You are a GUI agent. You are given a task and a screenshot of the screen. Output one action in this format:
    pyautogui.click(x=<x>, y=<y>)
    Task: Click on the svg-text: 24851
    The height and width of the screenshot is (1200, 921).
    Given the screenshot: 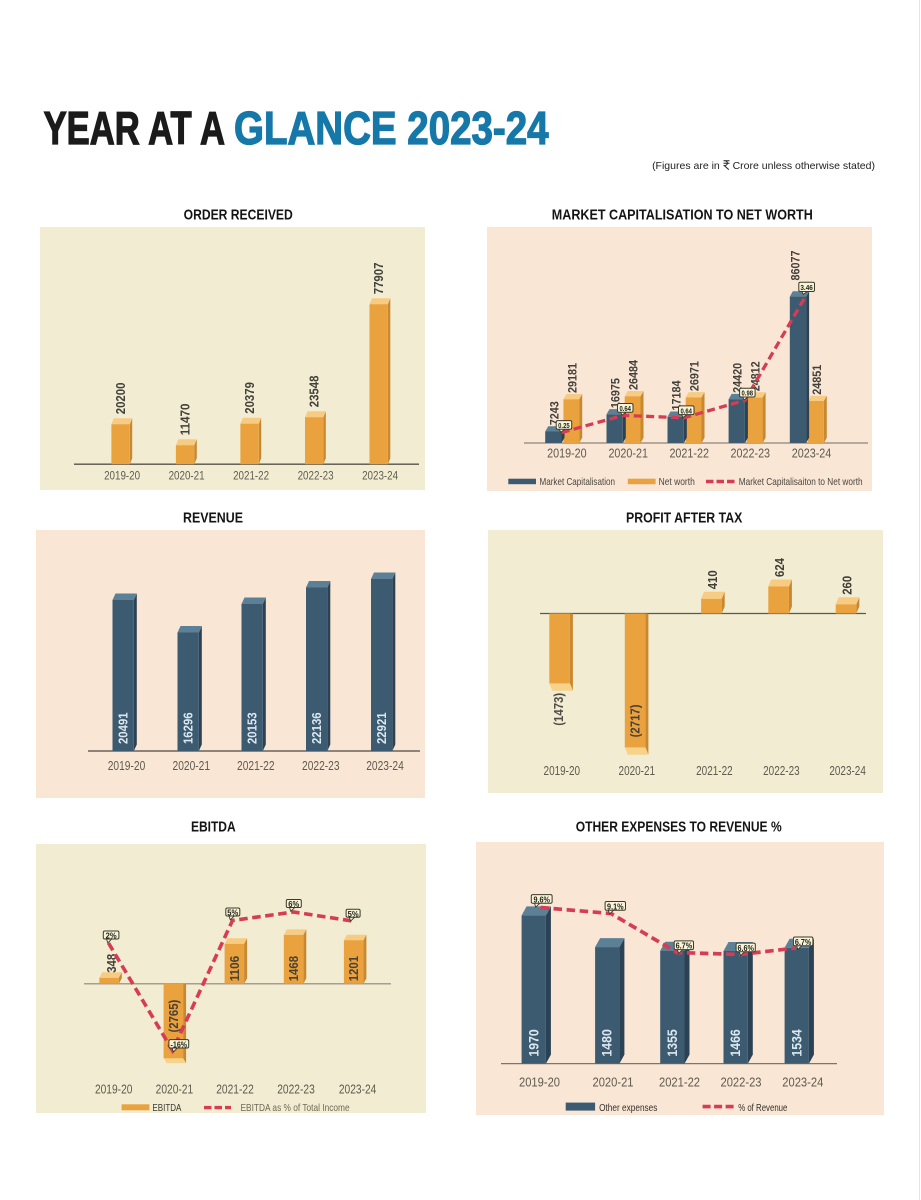 What is the action you would take?
    pyautogui.click(x=817, y=379)
    